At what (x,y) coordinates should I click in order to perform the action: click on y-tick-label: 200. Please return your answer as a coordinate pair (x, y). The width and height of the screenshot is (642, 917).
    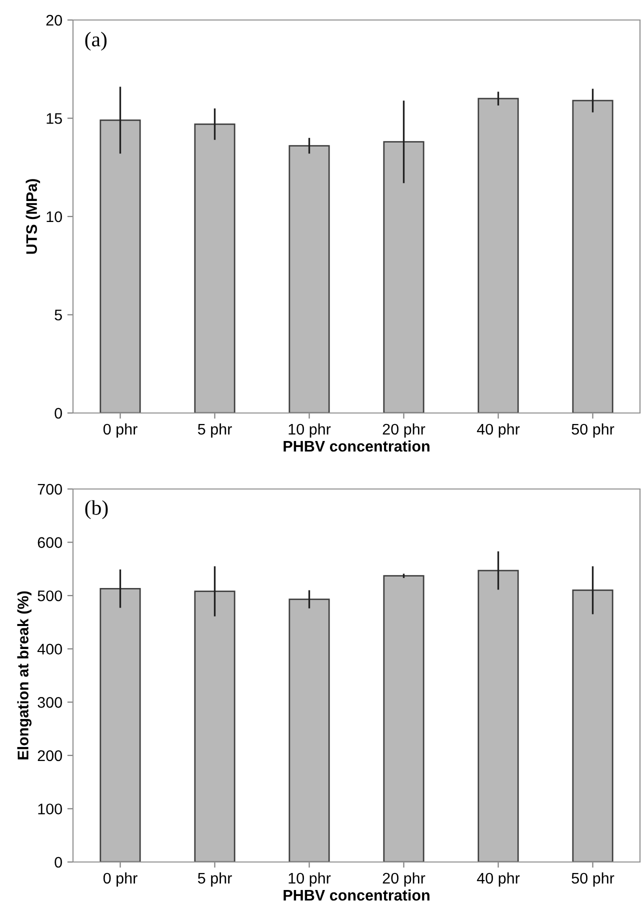
    Looking at the image, I should click on (50, 756).